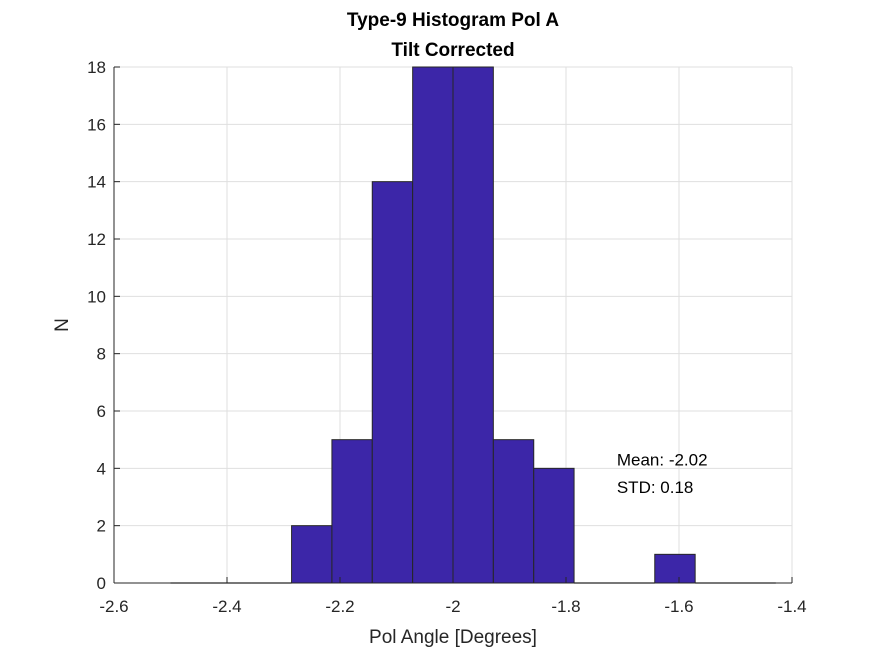 The image size is (875, 656). I want to click on y-tick-label: 2, so click(101, 526).